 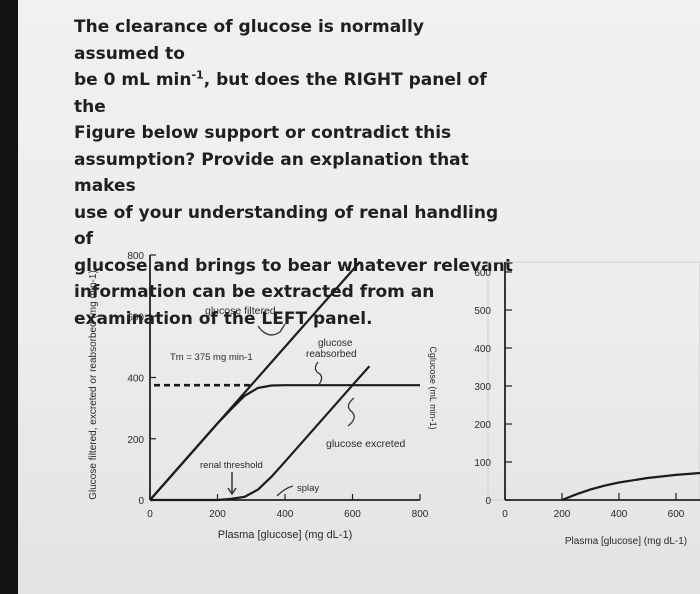 What do you see at coordinates (420, 514) in the screenshot?
I see `left-x-tick-label: 800` at bounding box center [420, 514].